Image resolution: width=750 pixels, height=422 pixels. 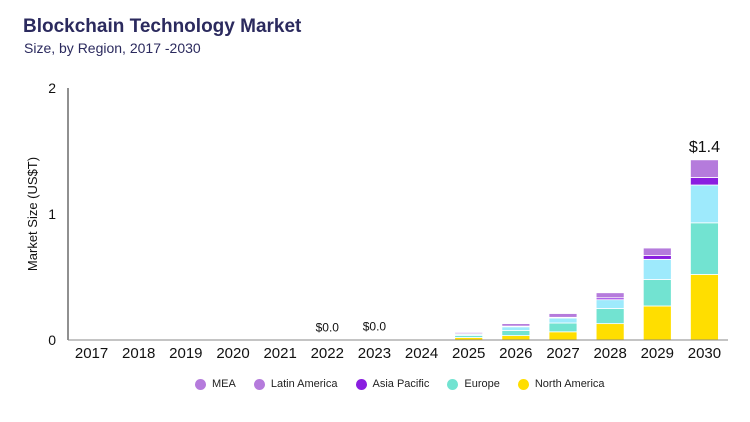 What do you see at coordinates (279, 353) in the screenshot?
I see `x-tick-label: 2021` at bounding box center [279, 353].